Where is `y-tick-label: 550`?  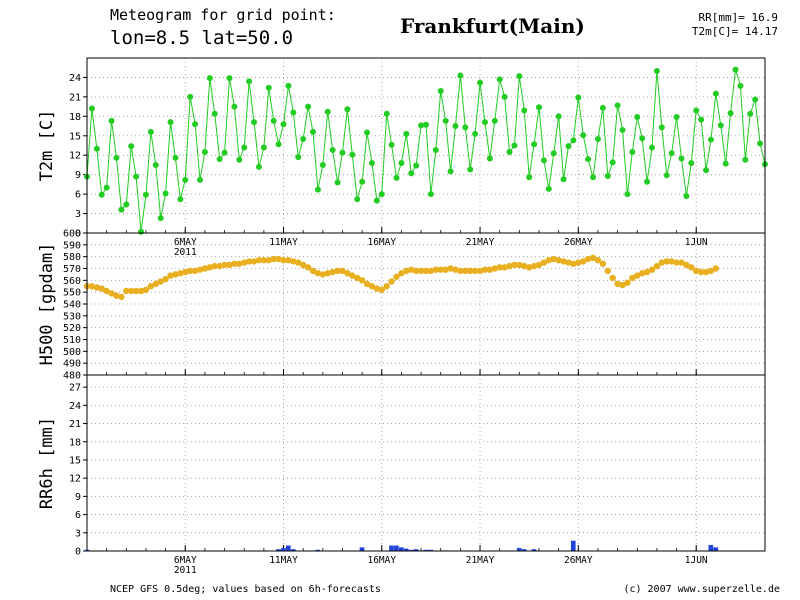
y-tick-label: 550 is located at coordinates (72, 293).